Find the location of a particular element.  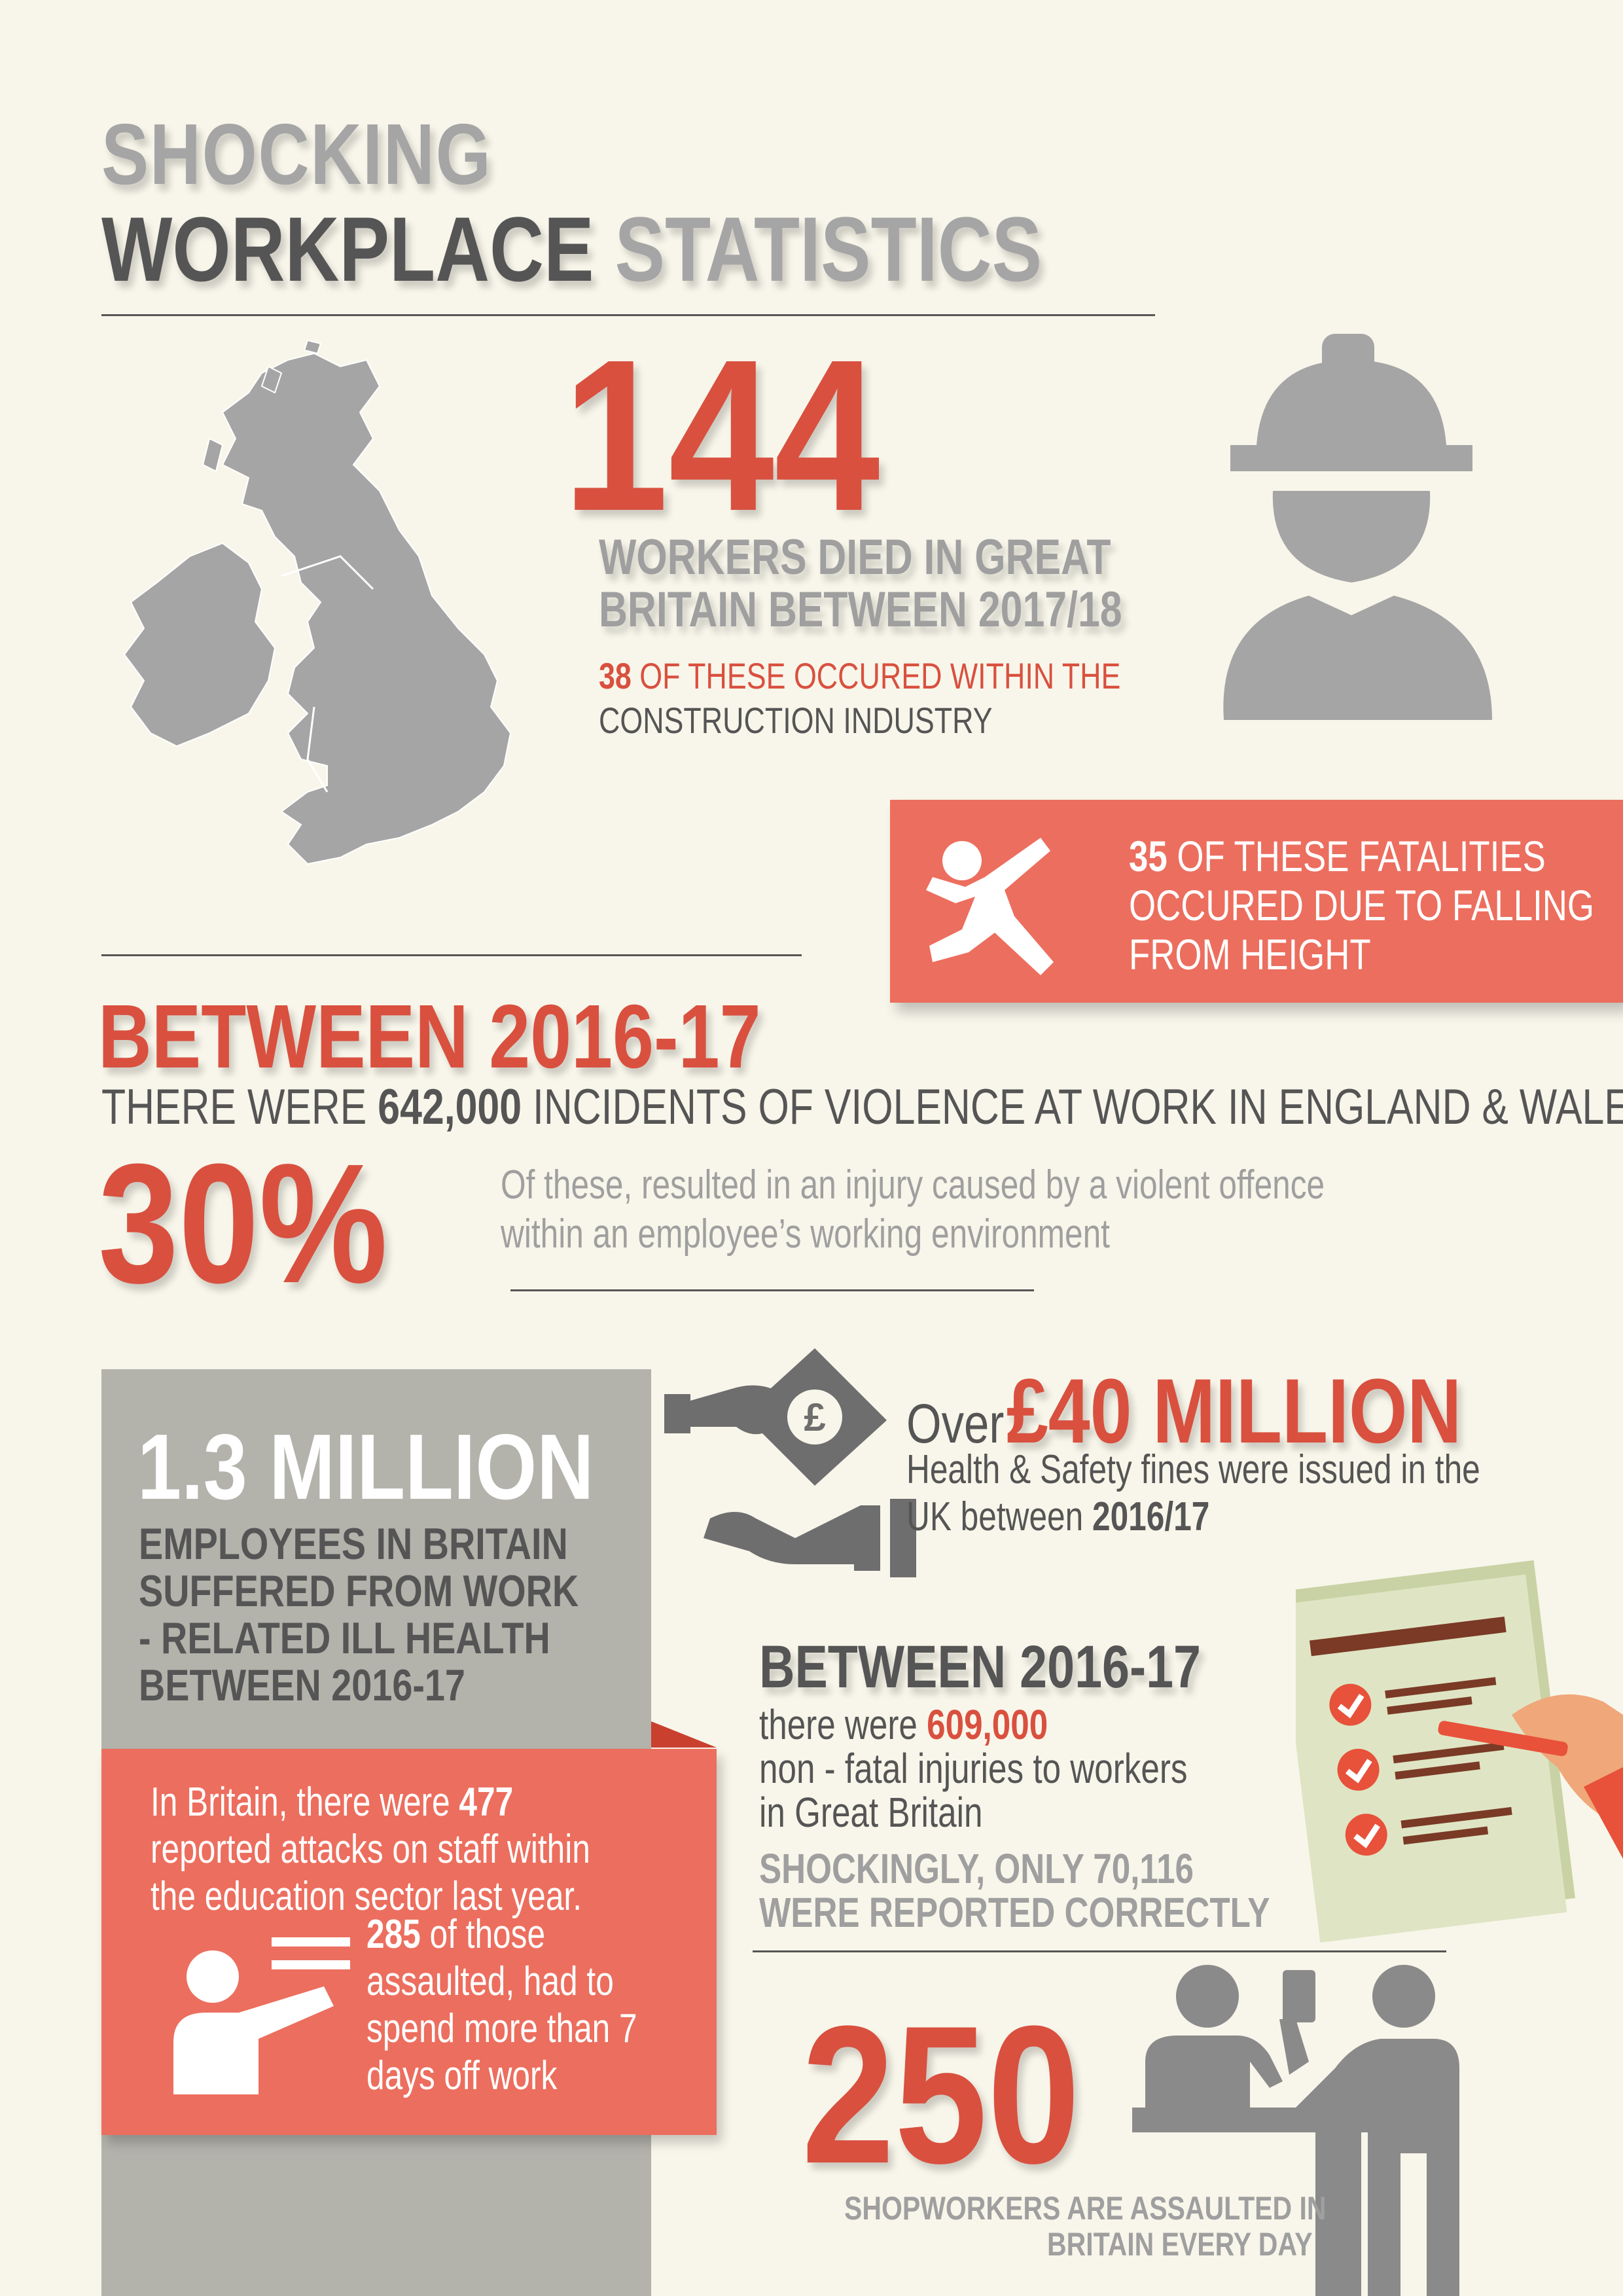

uk-map-icon is located at coordinates (317, 602).